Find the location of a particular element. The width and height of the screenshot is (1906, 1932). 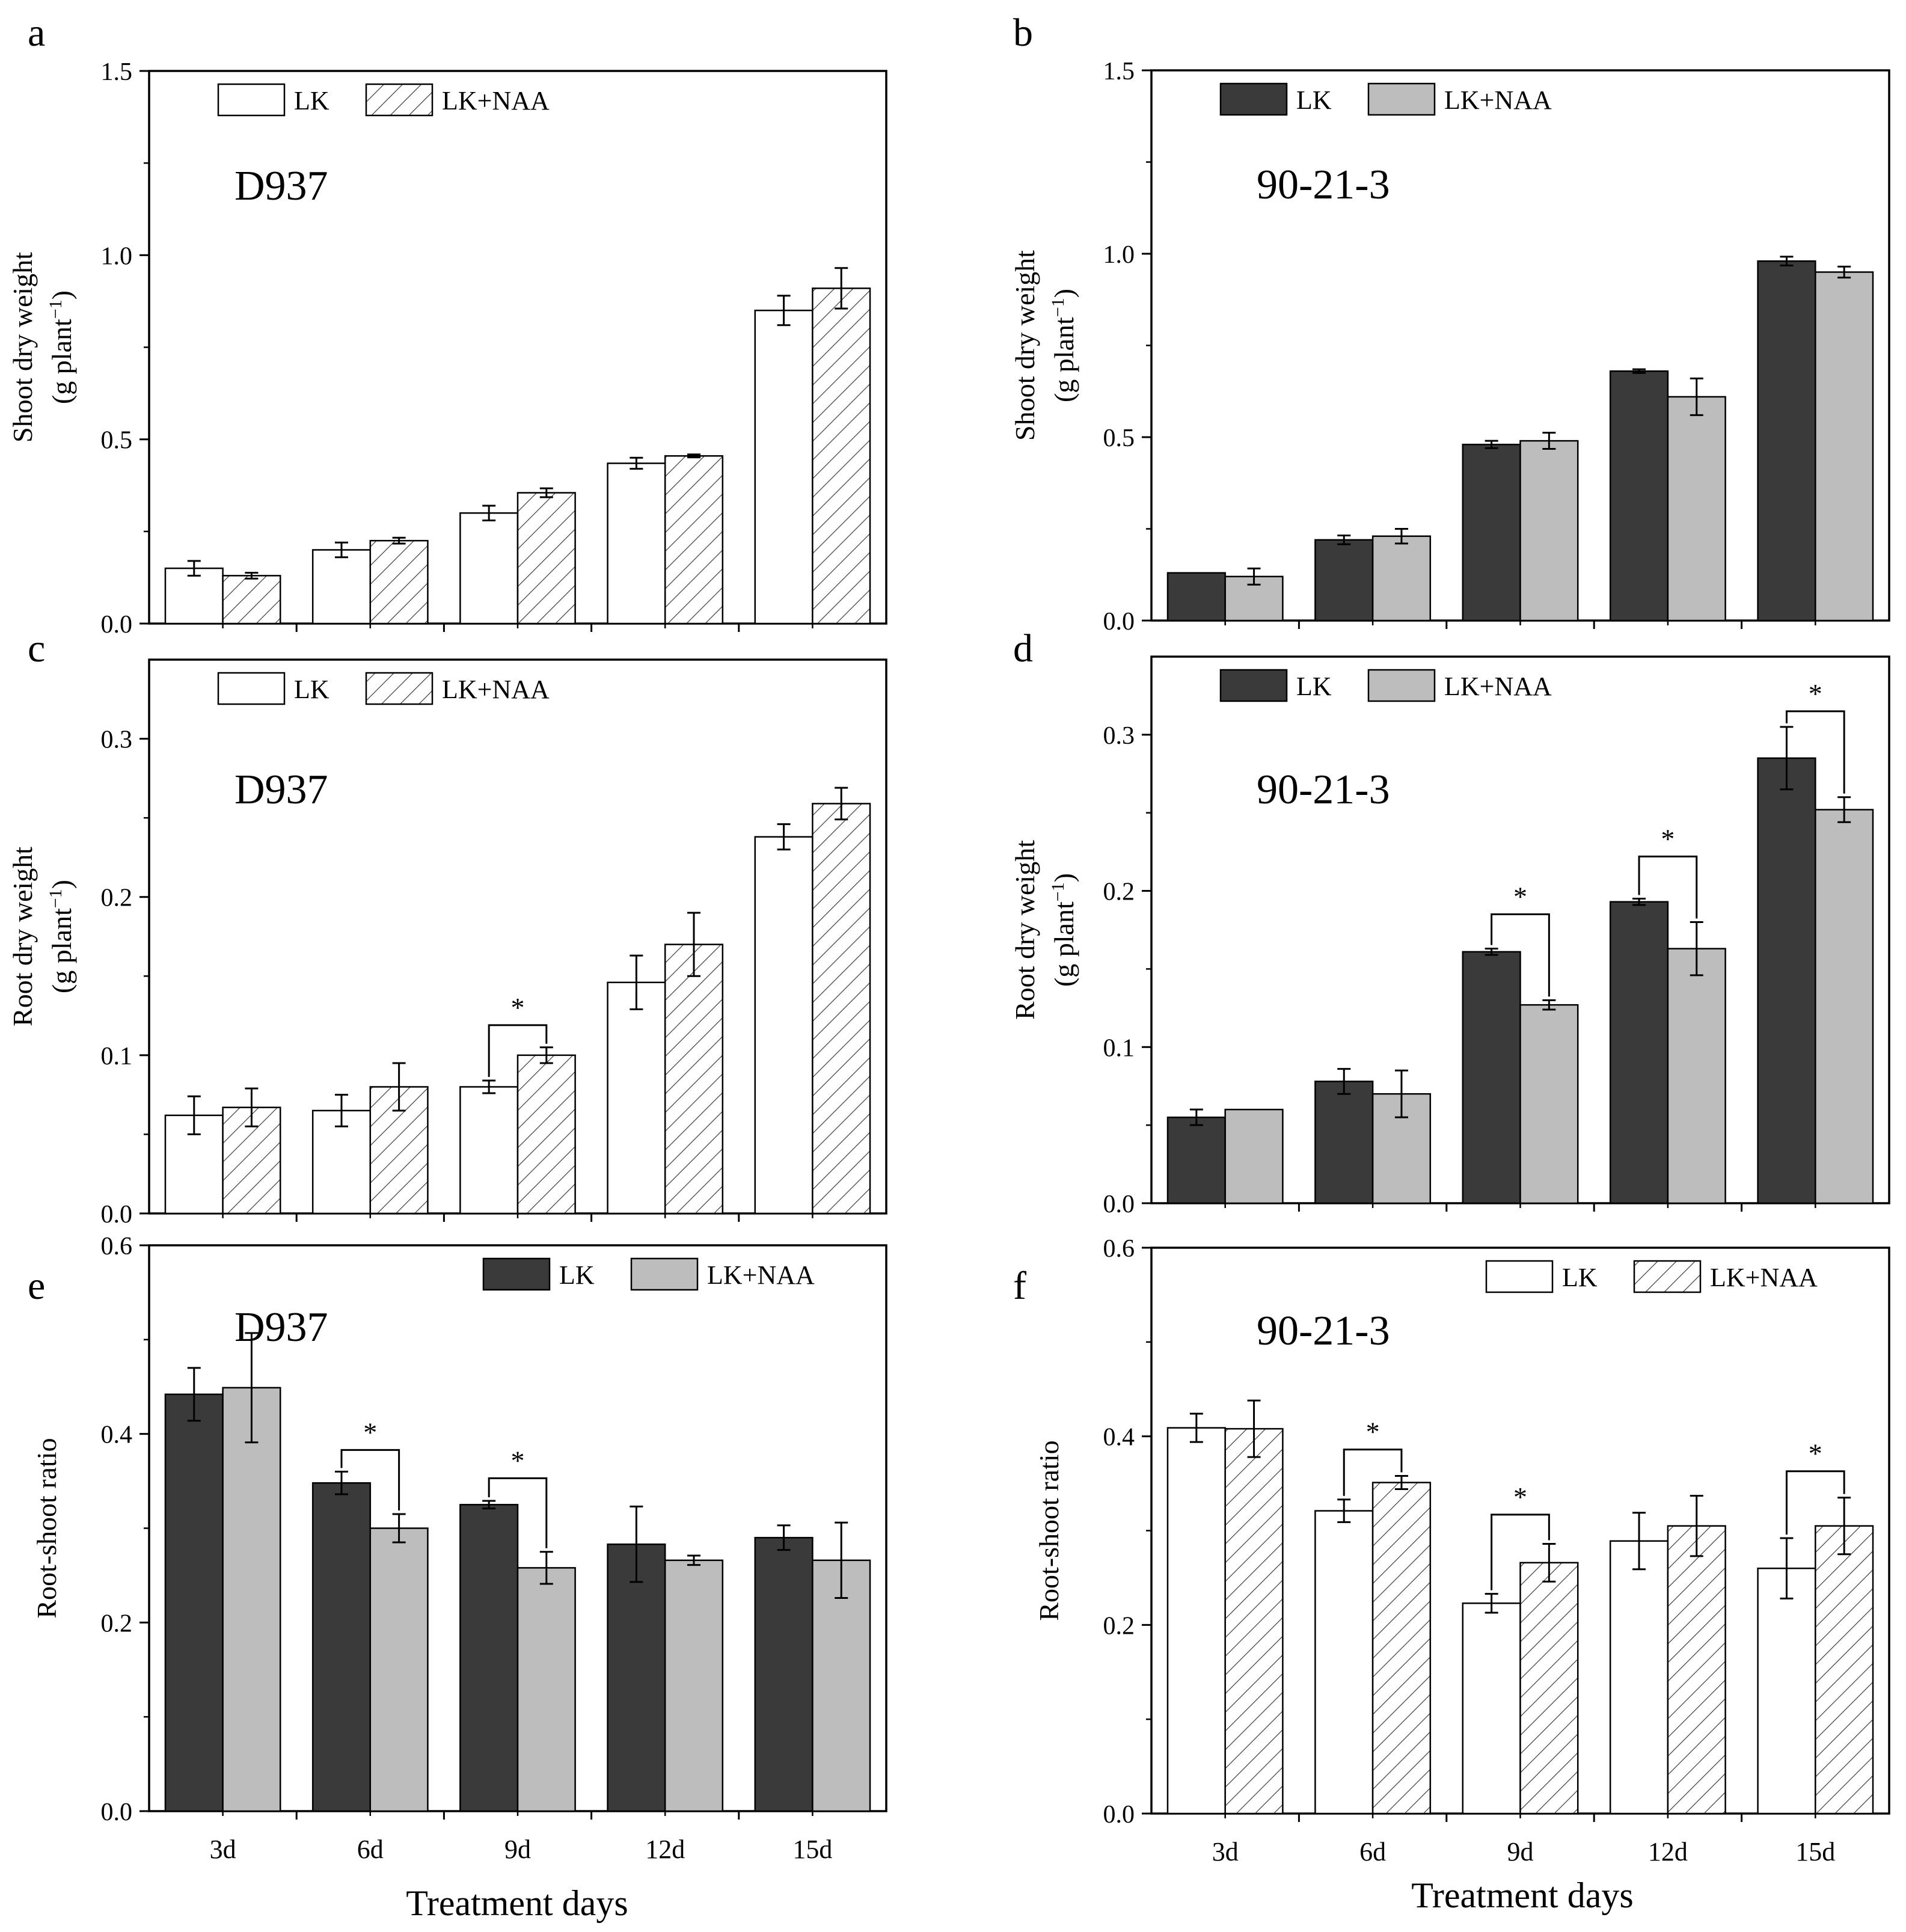

panel-letter: f is located at coordinates (1019, 1286).